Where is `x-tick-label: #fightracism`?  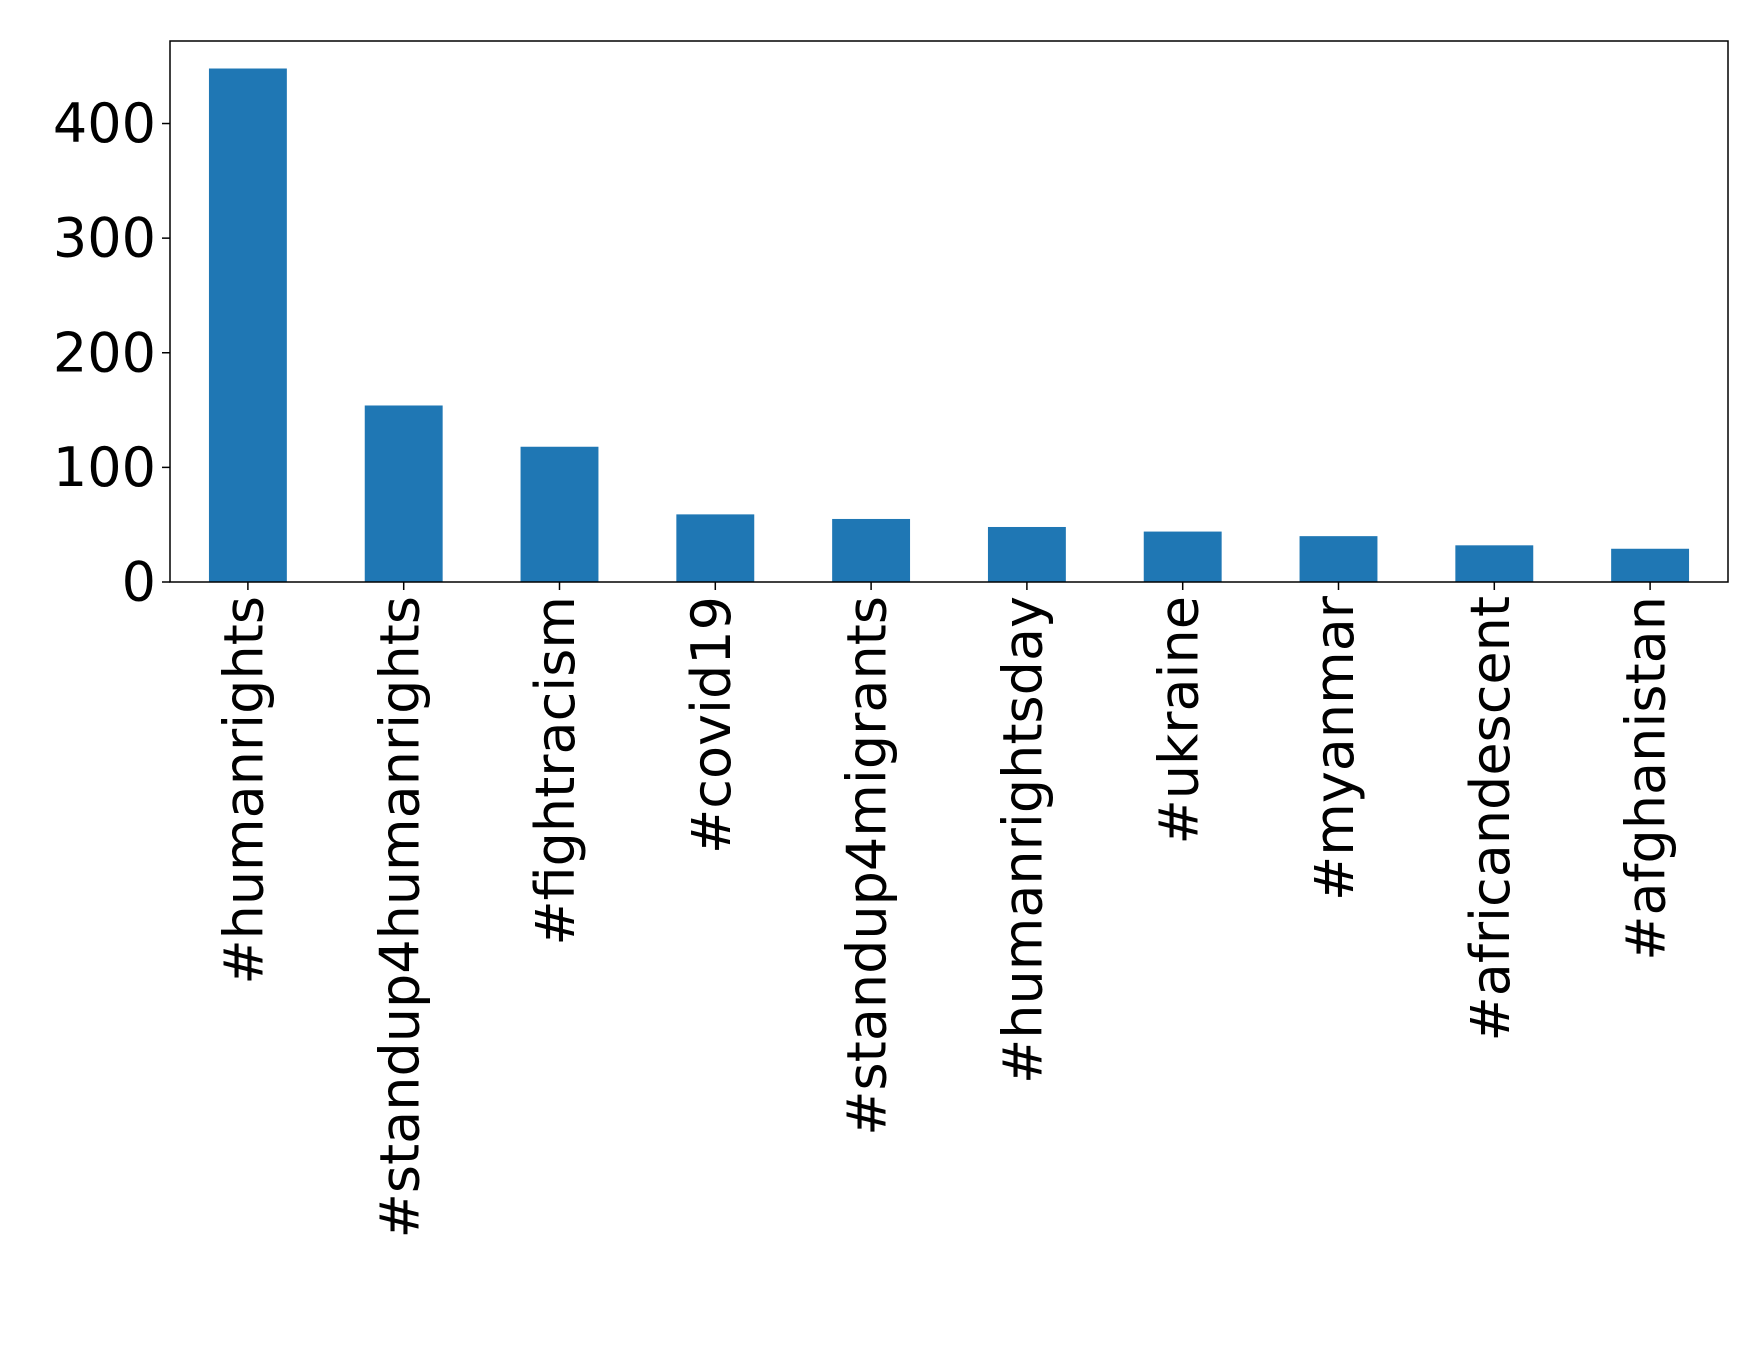 x-tick-label: #fightracism is located at coordinates (555, 771).